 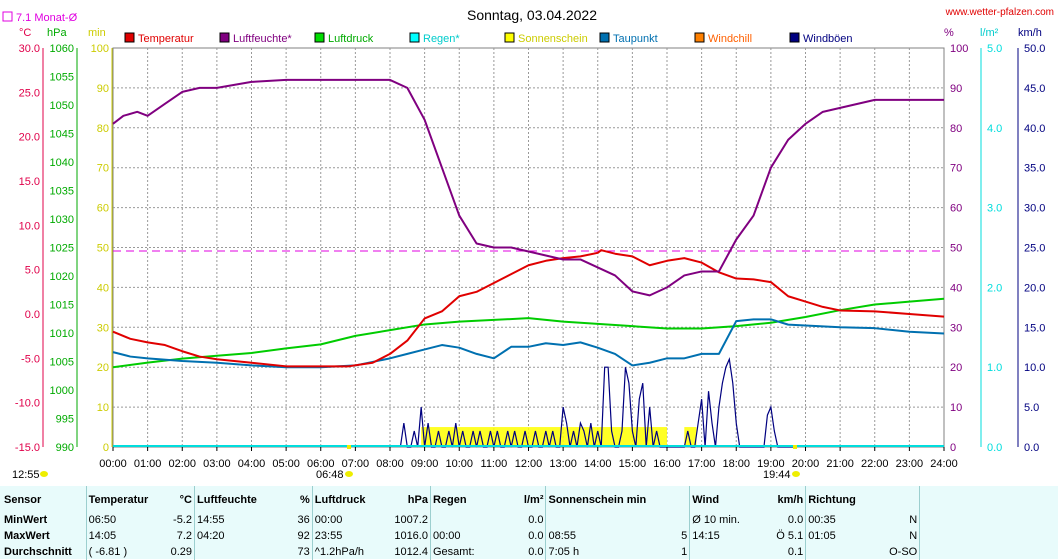 What do you see at coordinates (668, 520) in the screenshot?
I see `cell-sun-value` at bounding box center [668, 520].